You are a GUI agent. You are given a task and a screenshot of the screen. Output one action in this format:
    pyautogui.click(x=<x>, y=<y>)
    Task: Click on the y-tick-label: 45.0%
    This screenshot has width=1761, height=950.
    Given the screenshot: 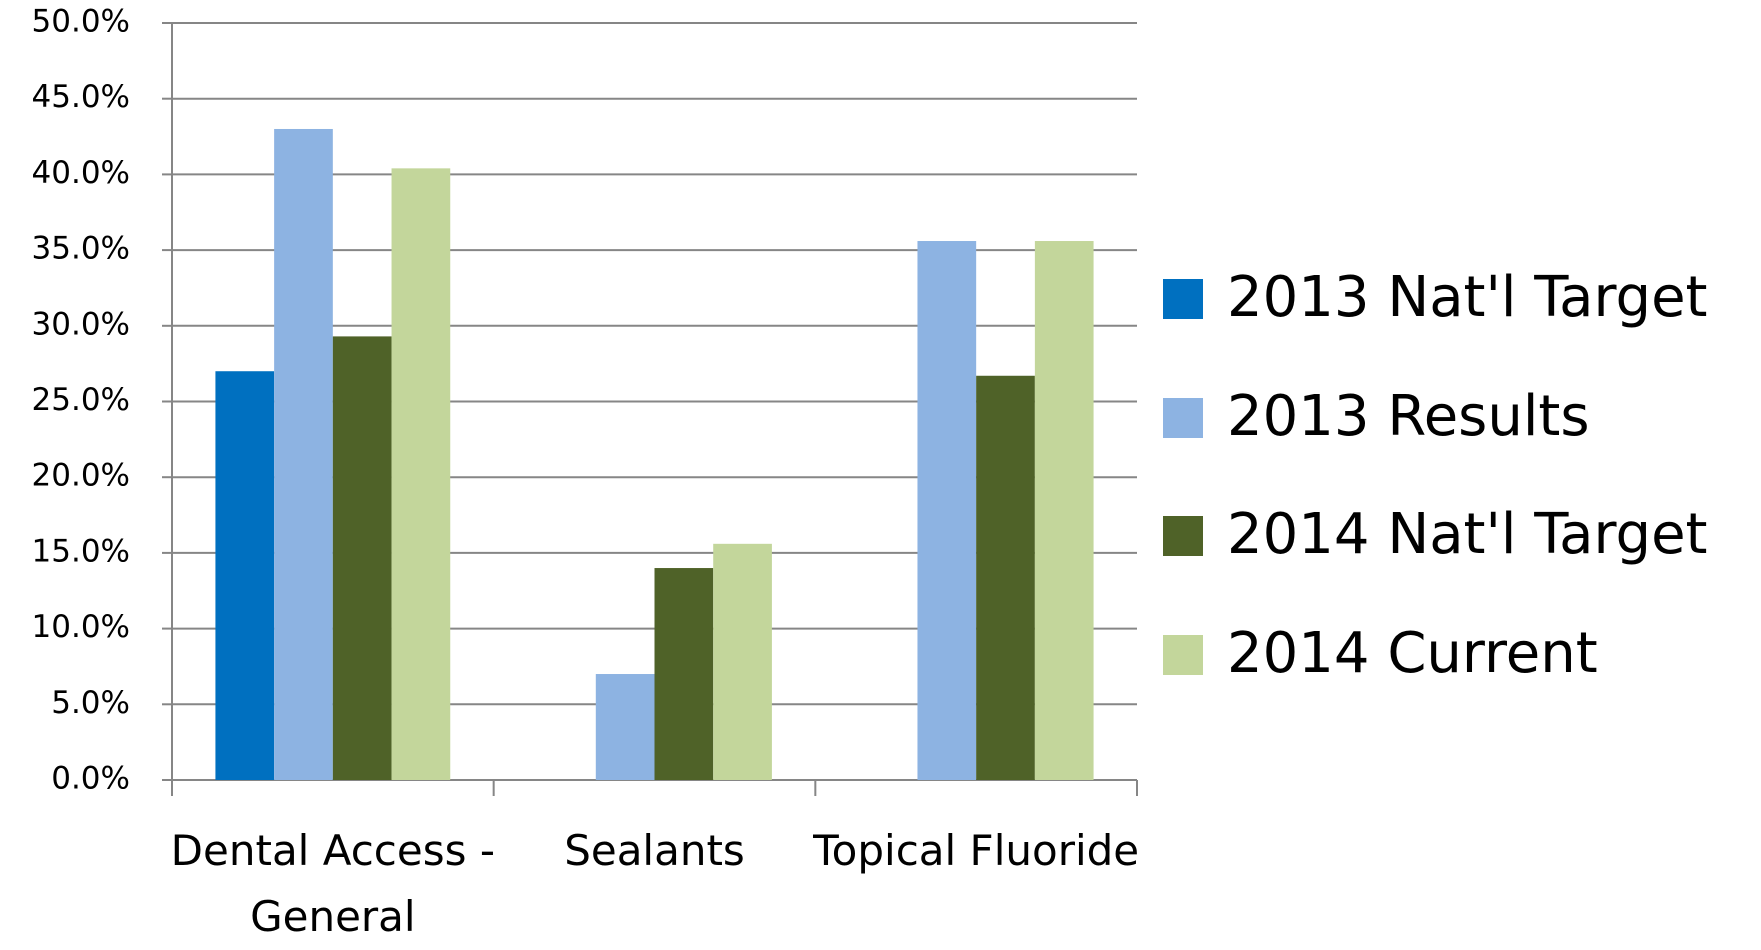 What is the action you would take?
    pyautogui.click(x=81, y=97)
    